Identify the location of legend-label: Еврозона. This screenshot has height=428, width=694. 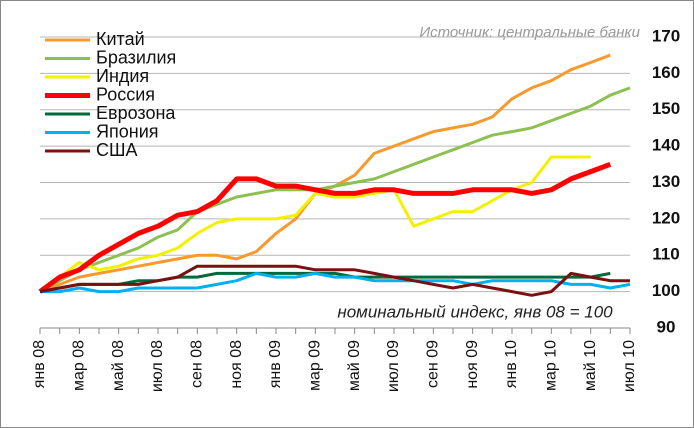
(136, 113).